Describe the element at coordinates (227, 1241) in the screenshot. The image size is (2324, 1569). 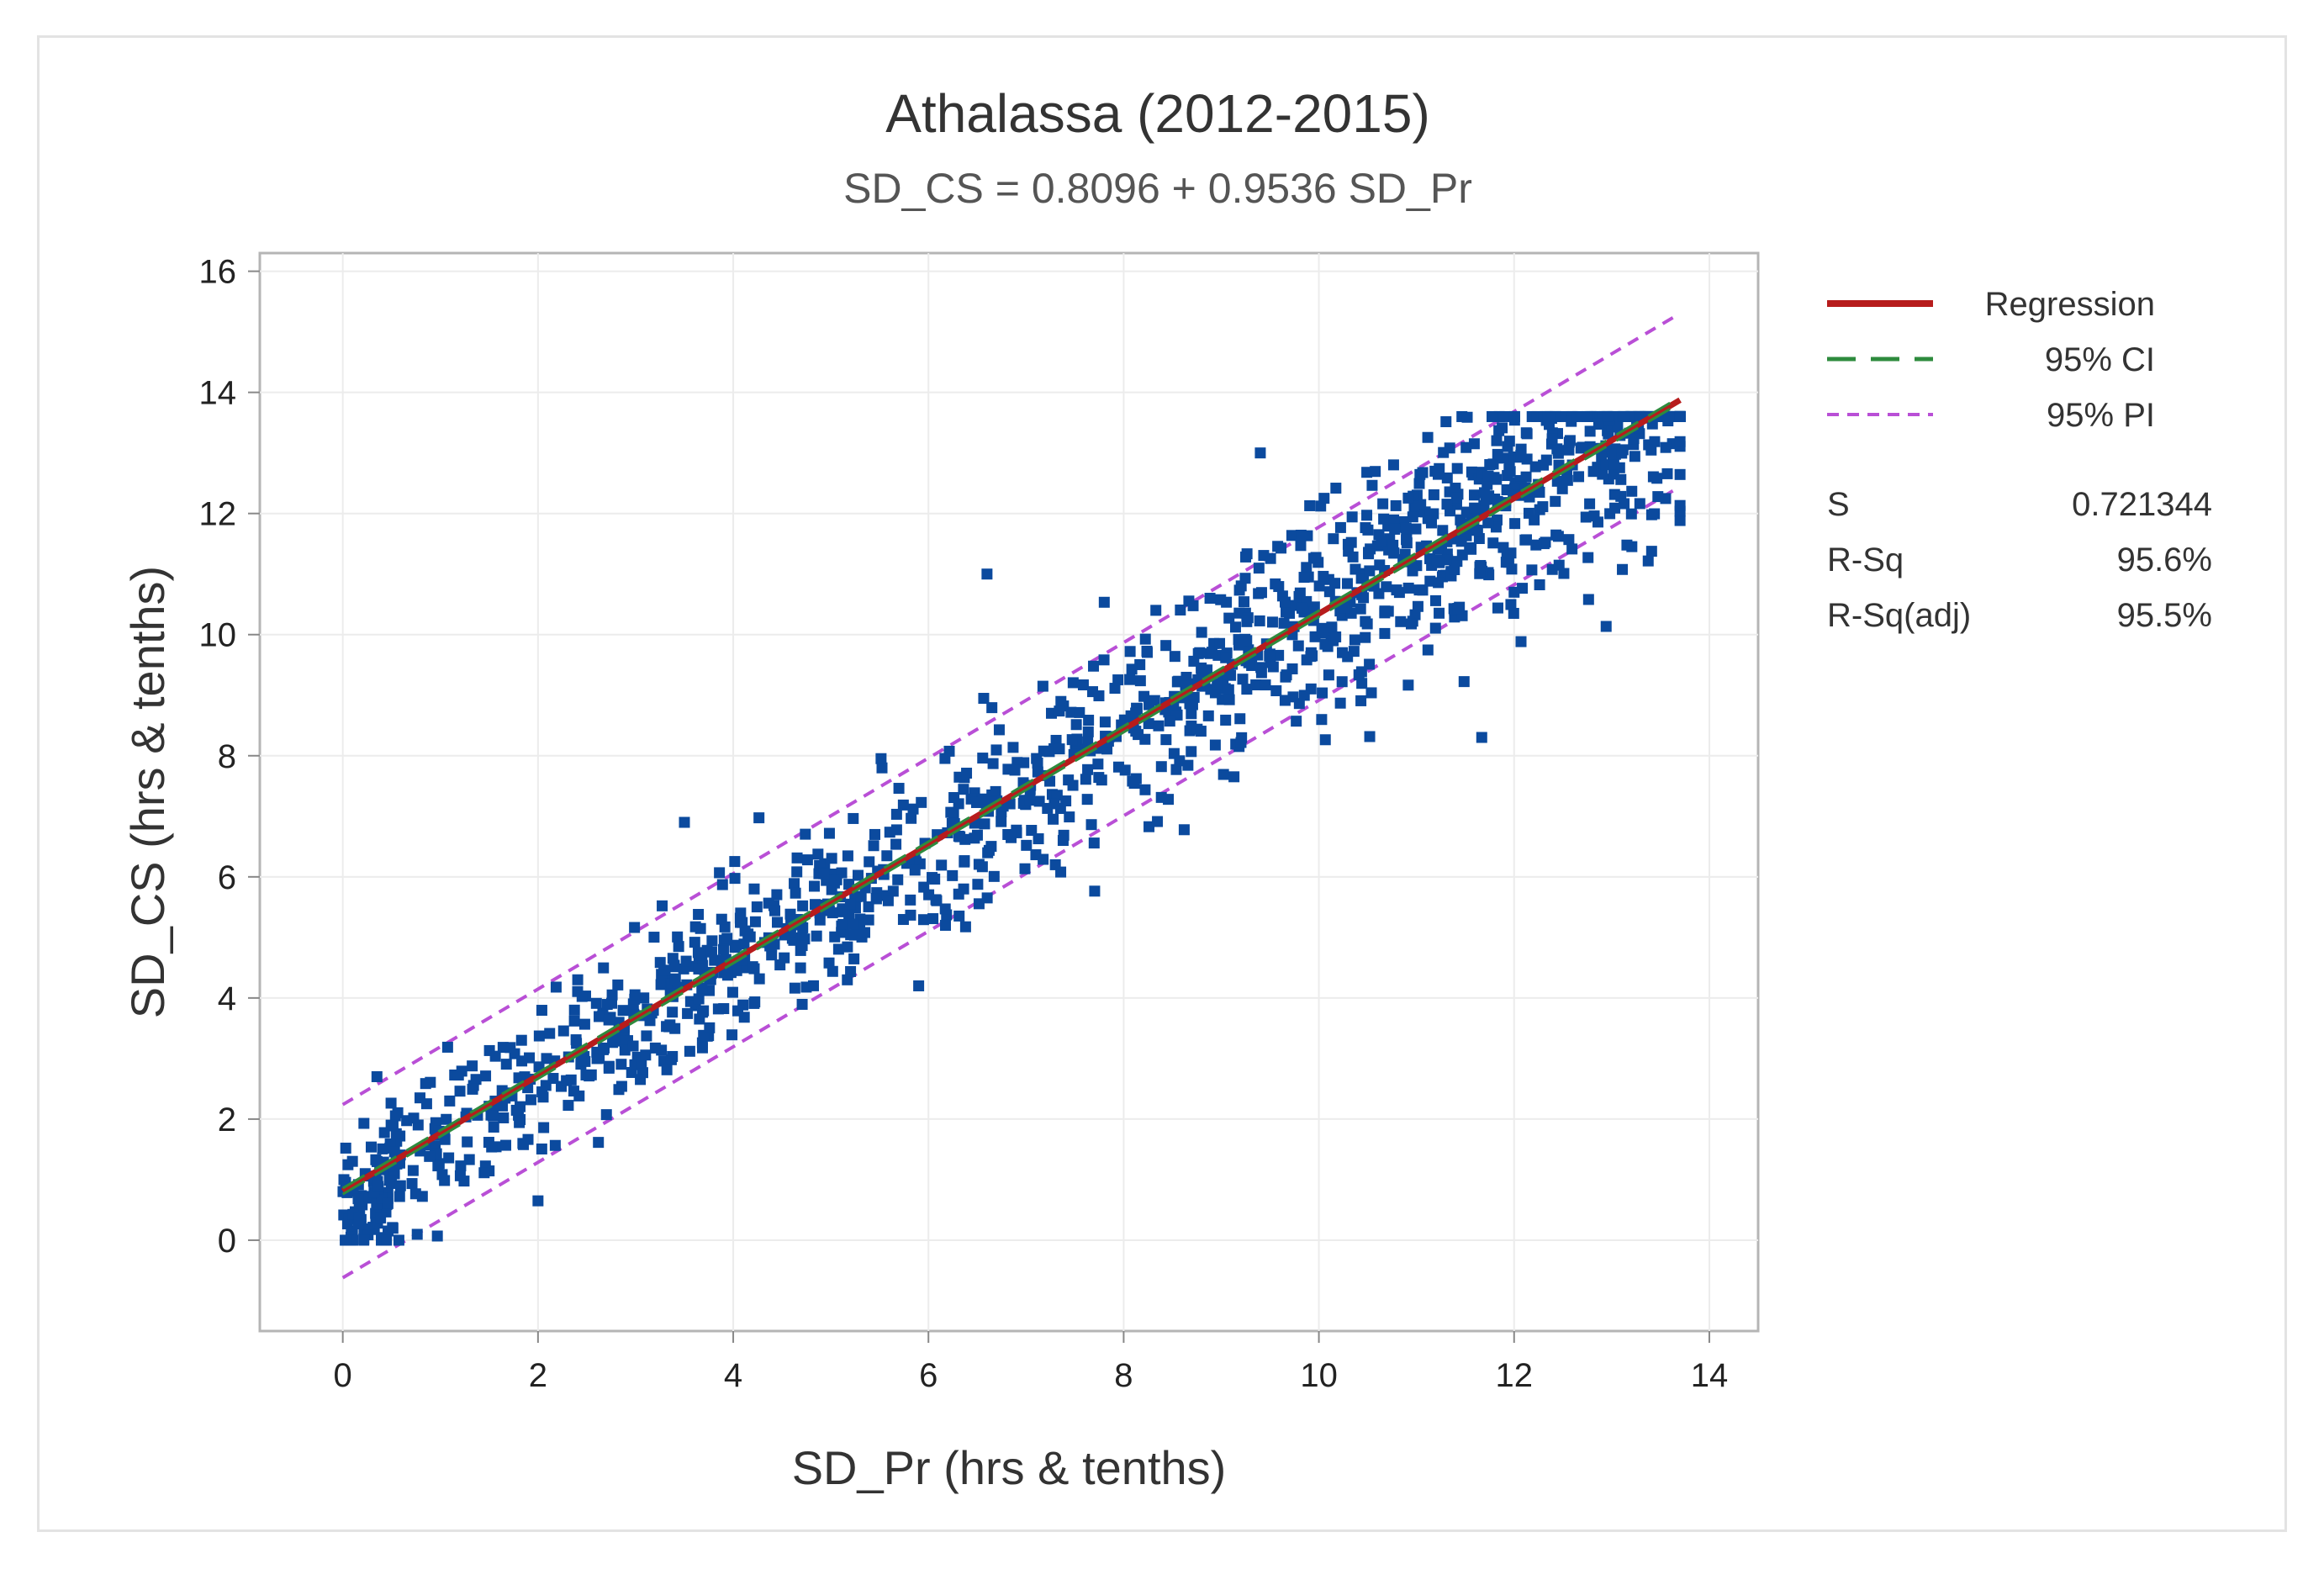
I see `y-tick-label: 0` at that location.